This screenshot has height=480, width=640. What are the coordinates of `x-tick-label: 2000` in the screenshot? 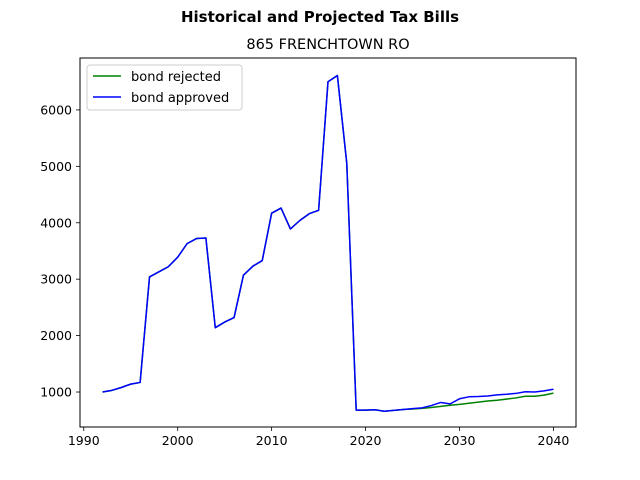 It's located at (178, 440).